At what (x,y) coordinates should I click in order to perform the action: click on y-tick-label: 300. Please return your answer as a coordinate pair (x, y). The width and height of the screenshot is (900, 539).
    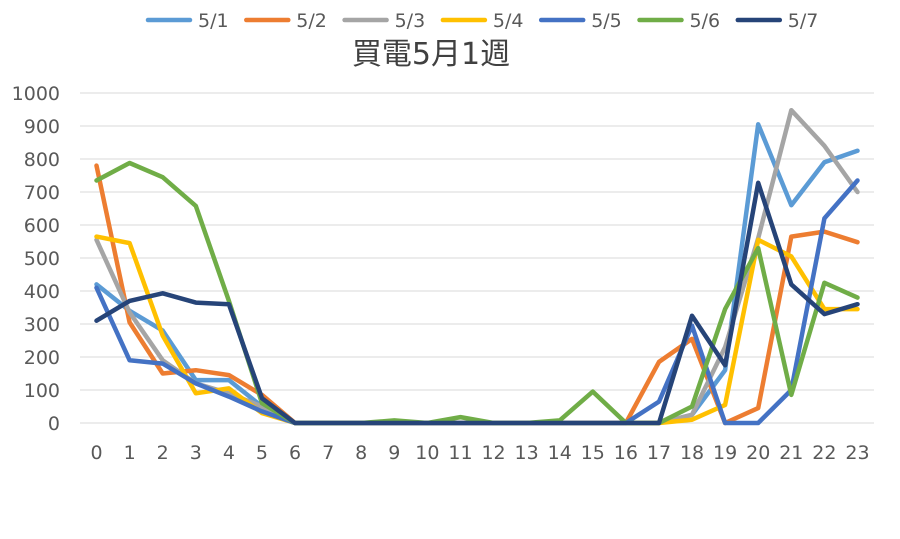
    Looking at the image, I should click on (42, 325).